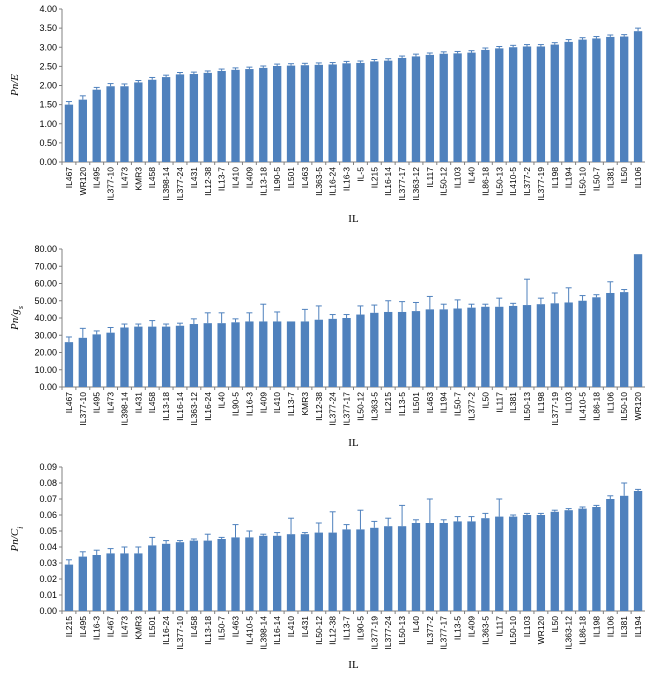 This screenshot has width=660, height=674. What do you see at coordinates (236, 404) in the screenshot?
I see `x-tick-label: IL90-5` at bounding box center [236, 404].